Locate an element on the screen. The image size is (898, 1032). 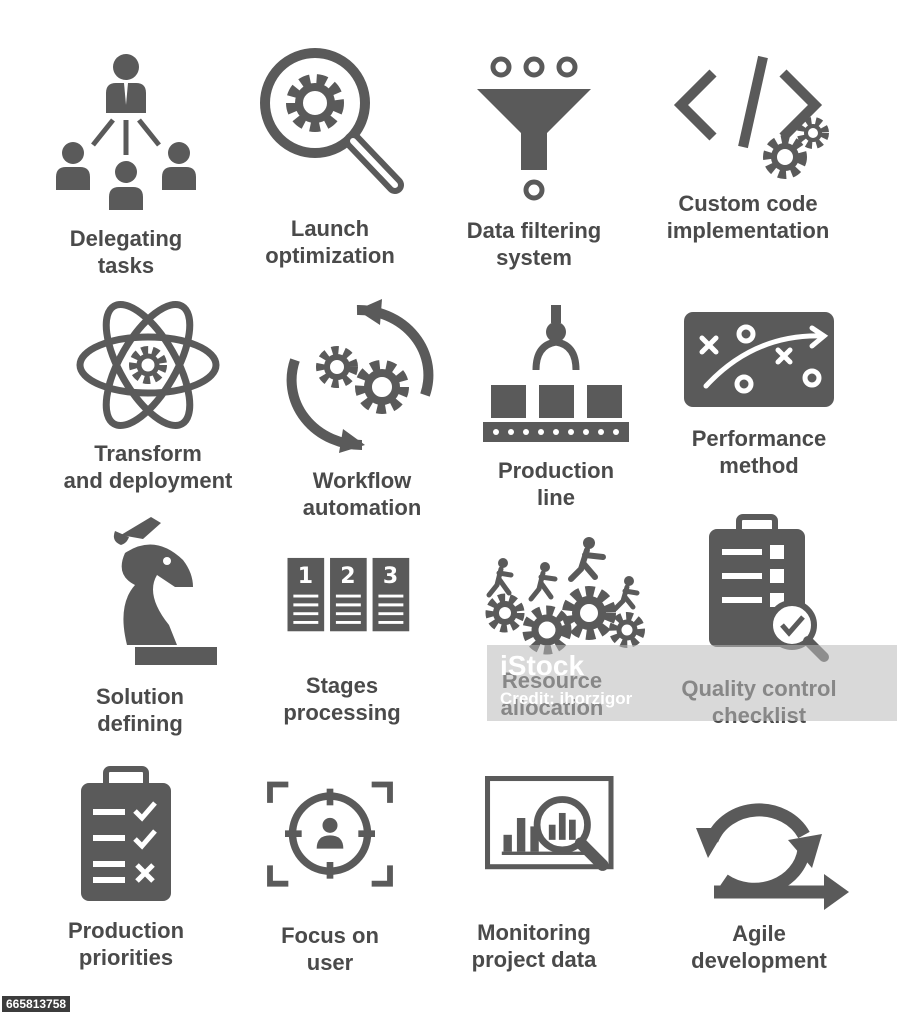
icon-cell-focus-user: Focus on user is located at coordinates (330, 906).